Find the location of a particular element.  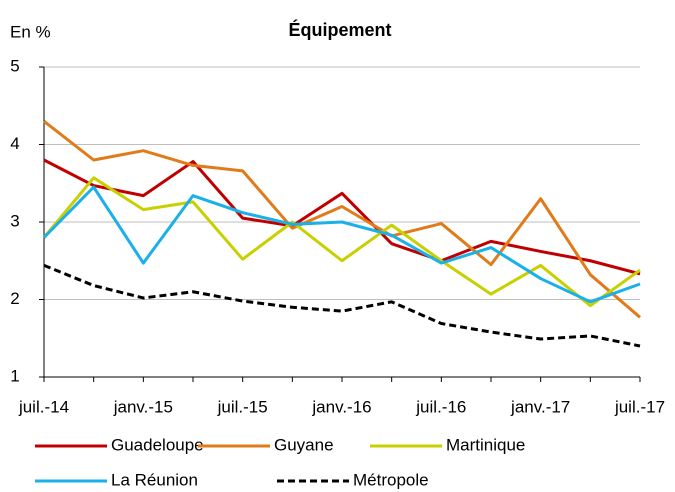

legend-label: La Réunion is located at coordinates (154, 479).